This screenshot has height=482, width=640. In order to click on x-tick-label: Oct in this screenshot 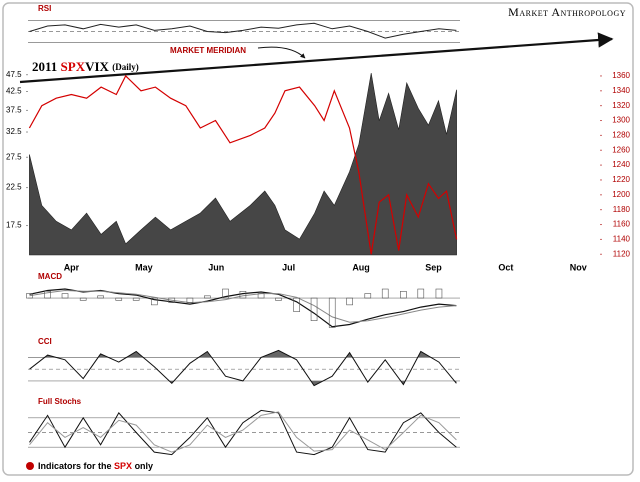, I will do `click(505, 267)`.